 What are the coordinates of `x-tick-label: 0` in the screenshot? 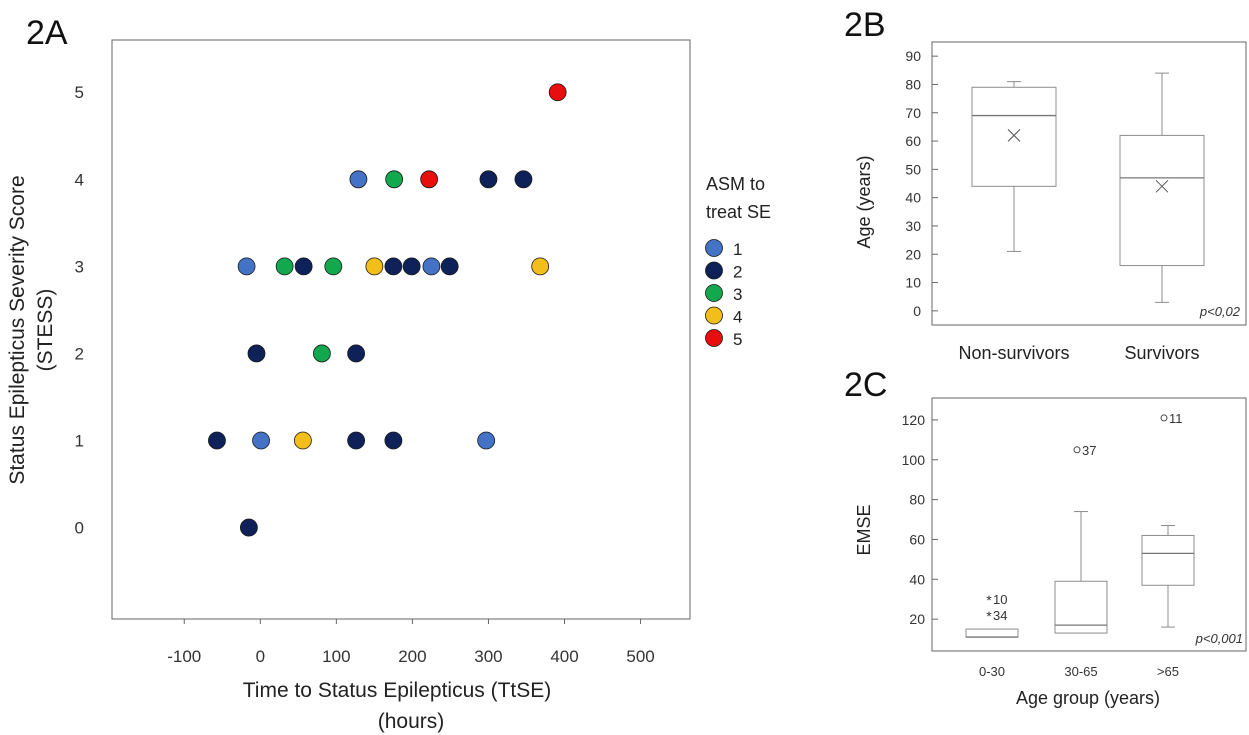 It's located at (260, 656).